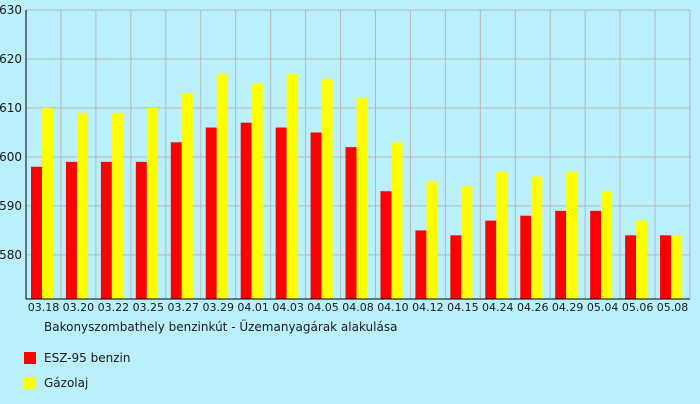 This screenshot has width=700, height=404. I want to click on x-tick-label: 04.05, so click(323, 307).